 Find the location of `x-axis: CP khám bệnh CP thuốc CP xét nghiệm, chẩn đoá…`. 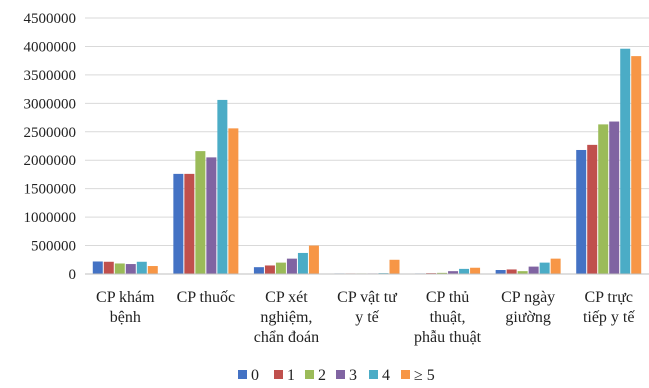

x-axis: CP khám bệnh CP thuốc CP xét nghiệm, chẩn đoá… is located at coordinates (365, 317).